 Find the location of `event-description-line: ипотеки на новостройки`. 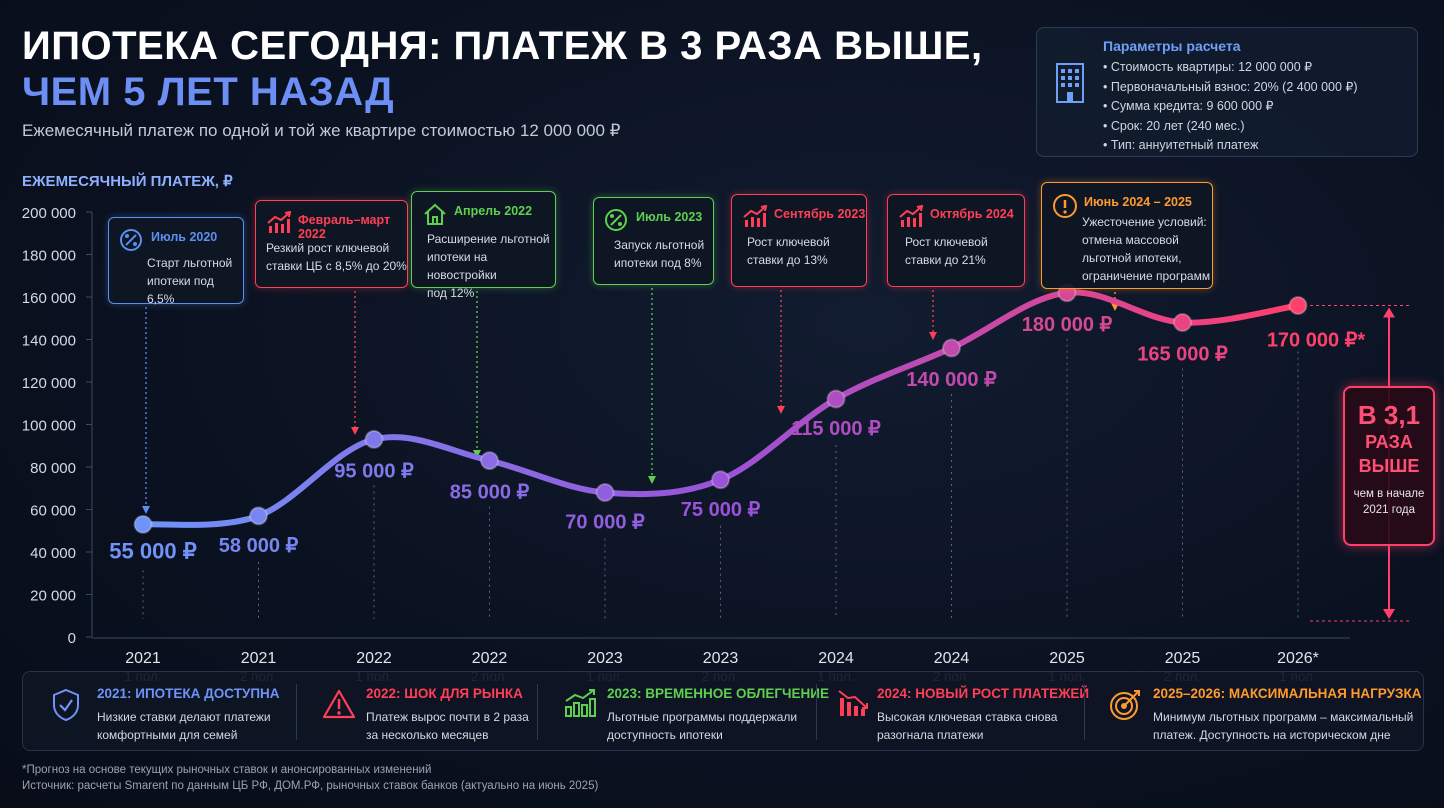

event-description-line: ипотеки на новостройки is located at coordinates (462, 266).